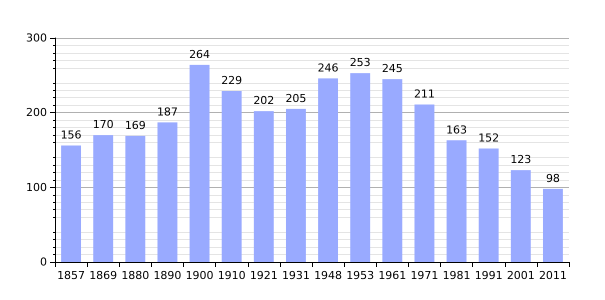 The image size is (605, 300). I want to click on x-tick-label: 1921, so click(264, 275).